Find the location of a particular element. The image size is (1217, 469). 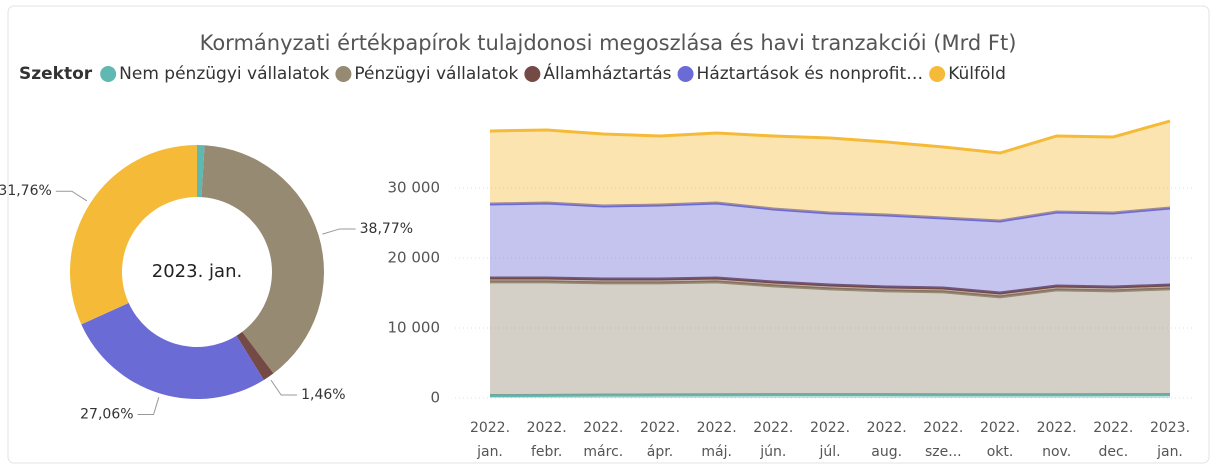

legend-label: Külföld is located at coordinates (977, 74).